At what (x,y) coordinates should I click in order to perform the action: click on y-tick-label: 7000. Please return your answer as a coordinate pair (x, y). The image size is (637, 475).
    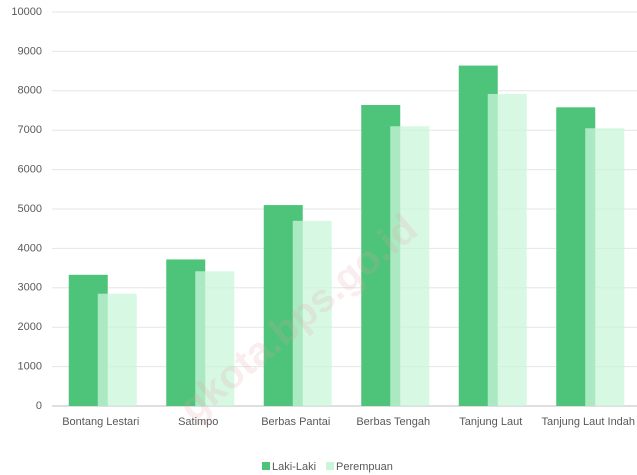
    Looking at the image, I should click on (30, 130).